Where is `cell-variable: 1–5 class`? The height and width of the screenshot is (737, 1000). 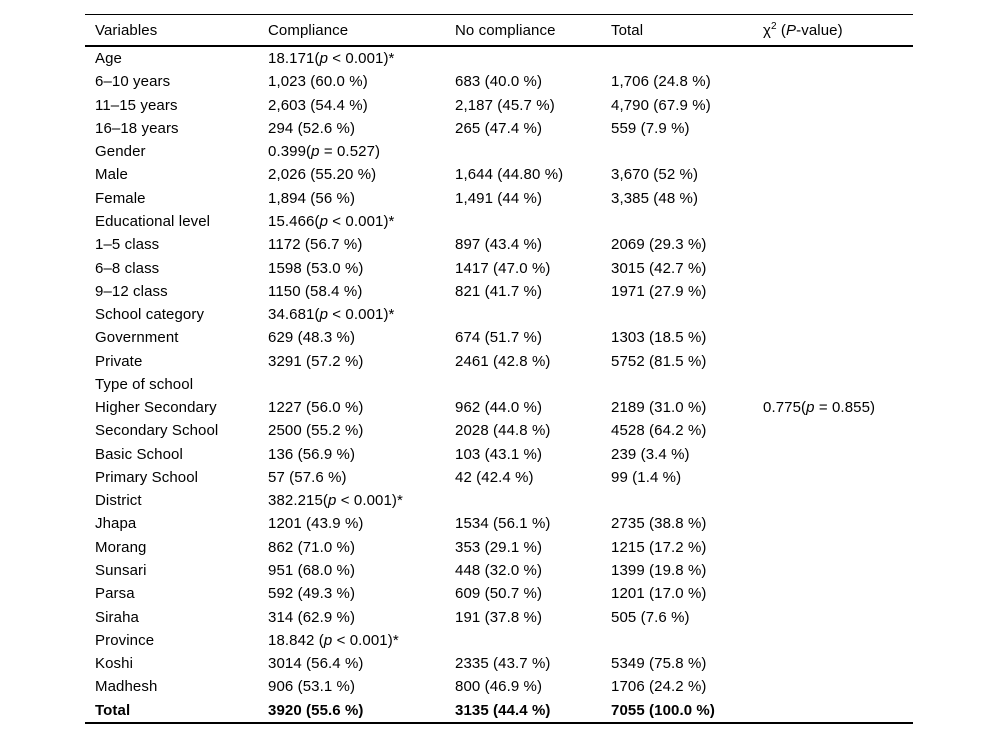 cell-variable: 1–5 class is located at coordinates (127, 245).